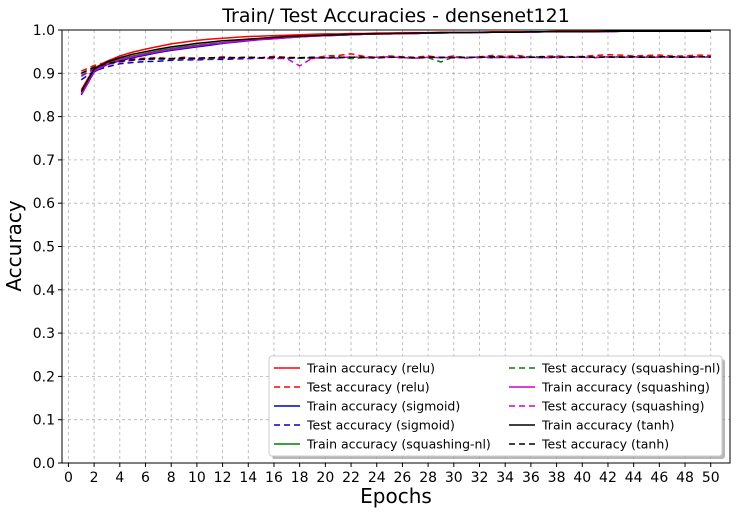  Describe the element at coordinates (44, 334) in the screenshot. I see `y-tick-label: 0.3` at that location.